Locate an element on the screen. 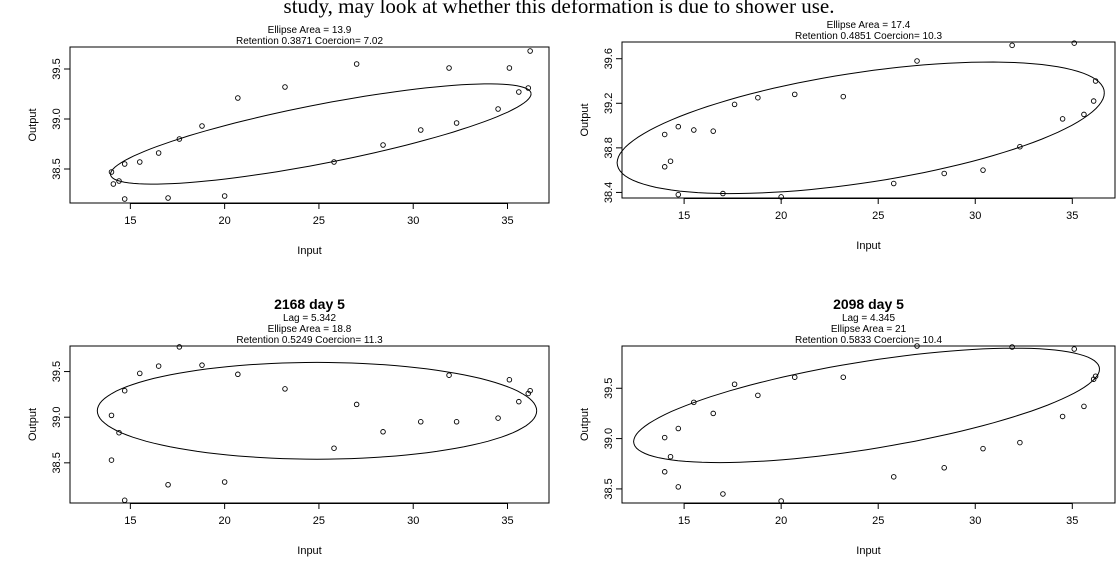 Image resolution: width=1118 pixels, height=570 pixels. y-tick-label: 38.5 is located at coordinates (57, 462).